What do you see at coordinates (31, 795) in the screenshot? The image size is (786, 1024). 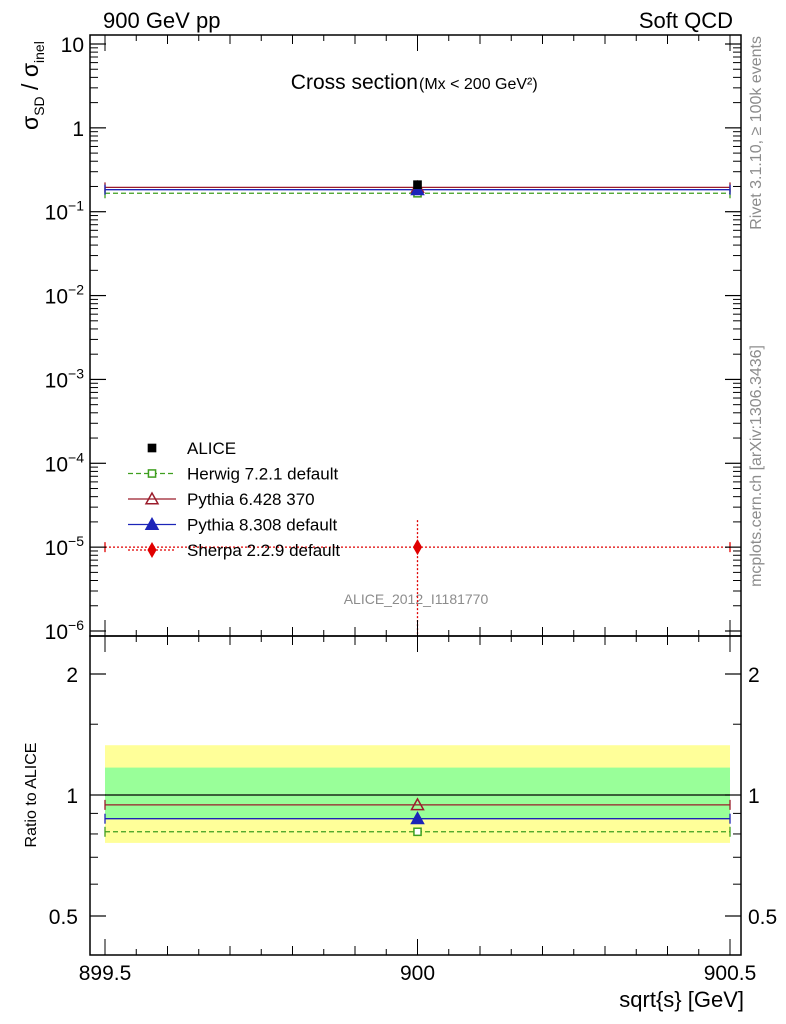 I see `ratio-ylabel: Ratio to ALICE` at bounding box center [31, 795].